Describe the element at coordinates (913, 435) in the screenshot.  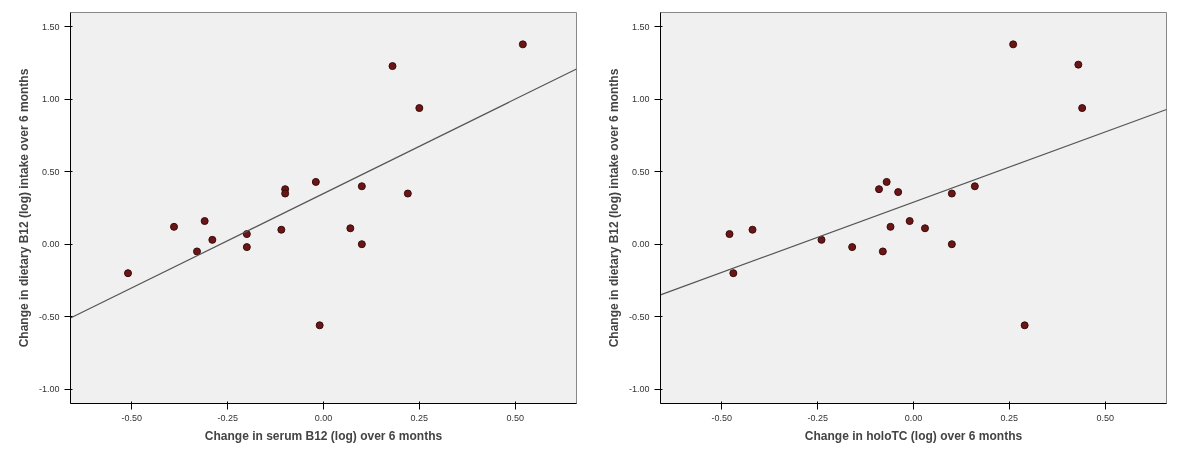
I see `x-axis-title: Change in holoTC (log) over 6 months` at that location.